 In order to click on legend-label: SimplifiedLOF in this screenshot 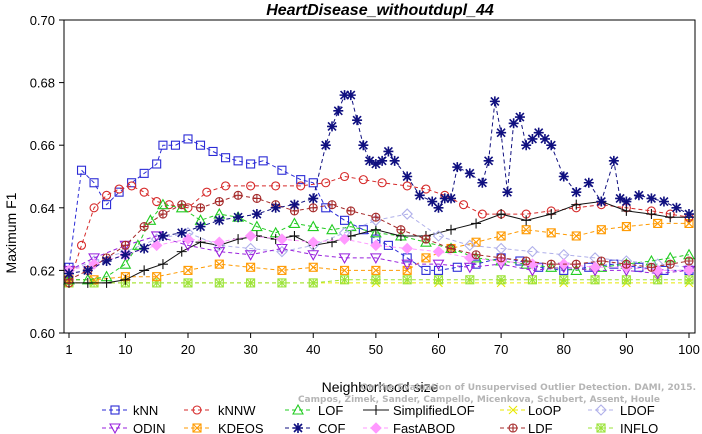, I will do `click(434, 410)`.